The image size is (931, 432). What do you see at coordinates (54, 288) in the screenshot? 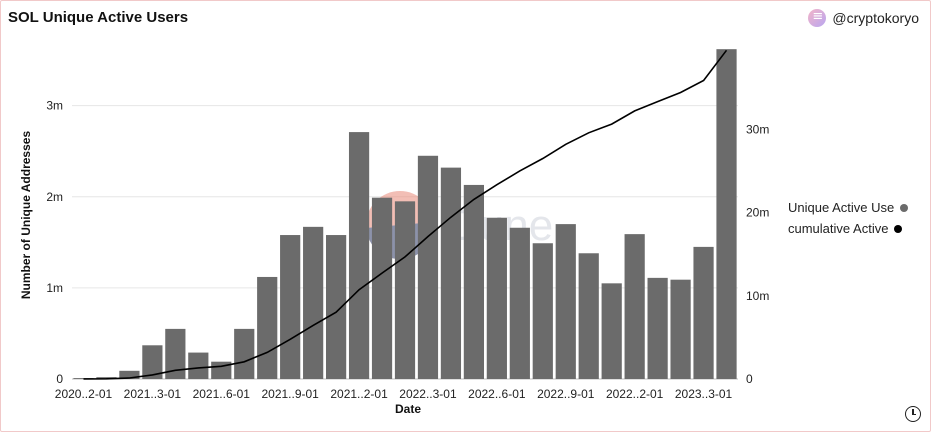
I see `left-tick-label: 1m` at bounding box center [54, 288].